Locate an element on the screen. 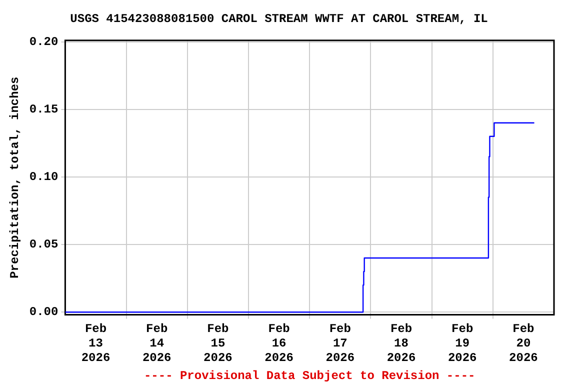 This screenshot has height=384, width=576. y-tick-label: 0.05 is located at coordinates (43, 245).